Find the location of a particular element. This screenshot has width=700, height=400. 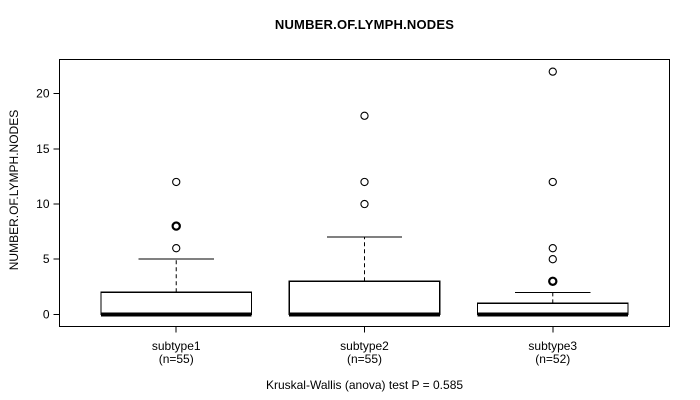

y-tick-label: 5 is located at coordinates (46, 259).